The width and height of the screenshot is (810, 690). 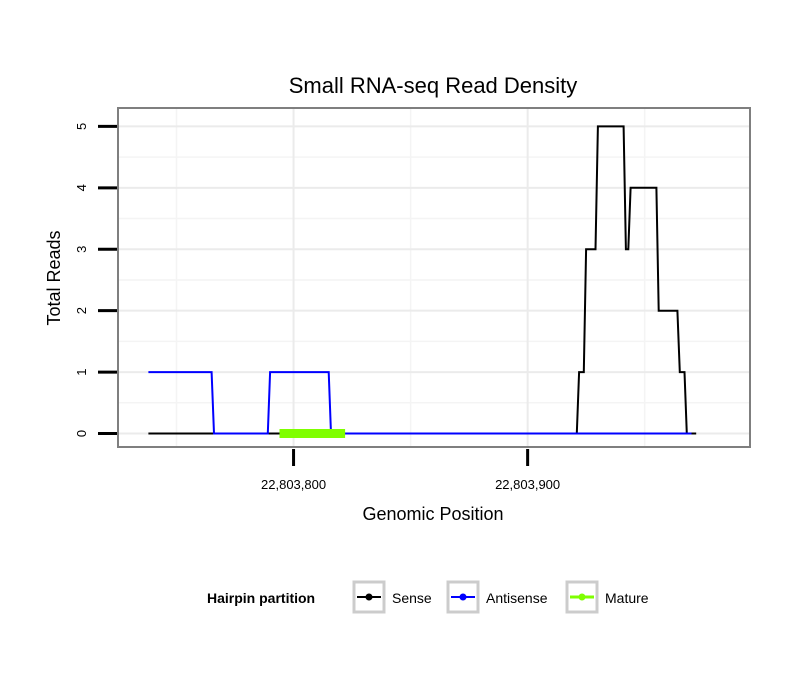 What do you see at coordinates (95, 280) in the screenshot?
I see `y-axis: 0 1 2 3 4 5` at bounding box center [95, 280].